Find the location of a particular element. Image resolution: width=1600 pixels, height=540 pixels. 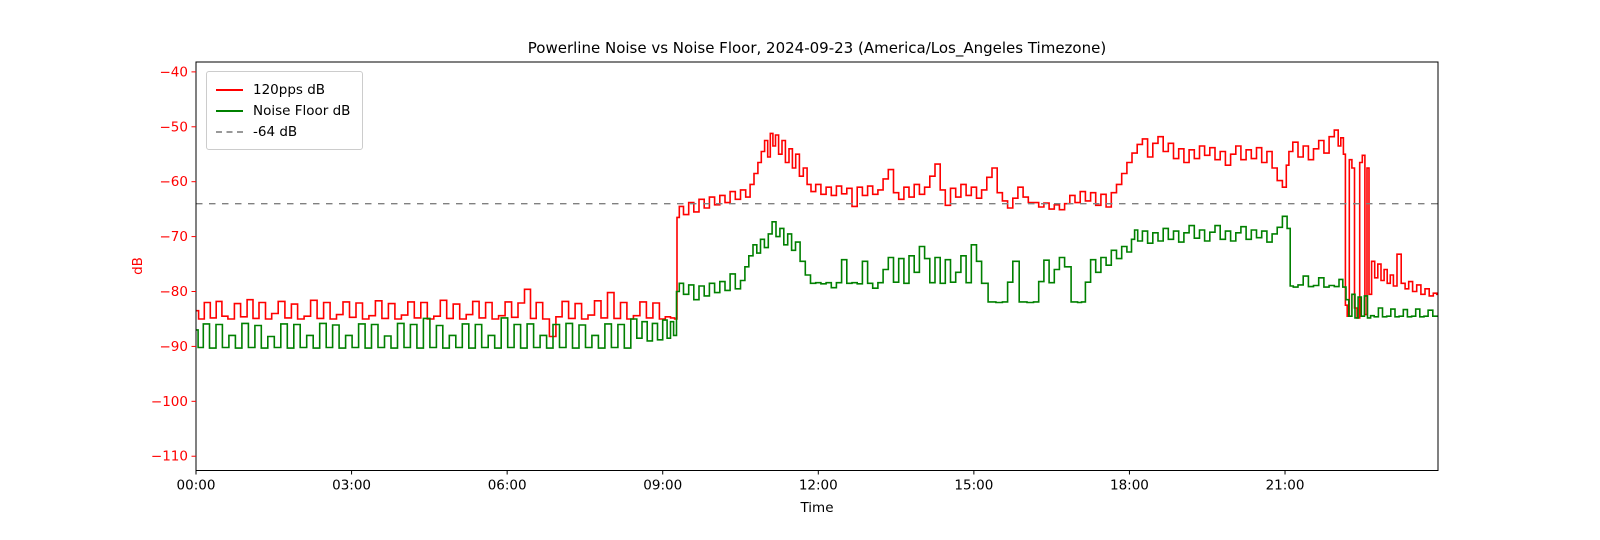

y-tick-label: −50 is located at coordinates (174, 127).